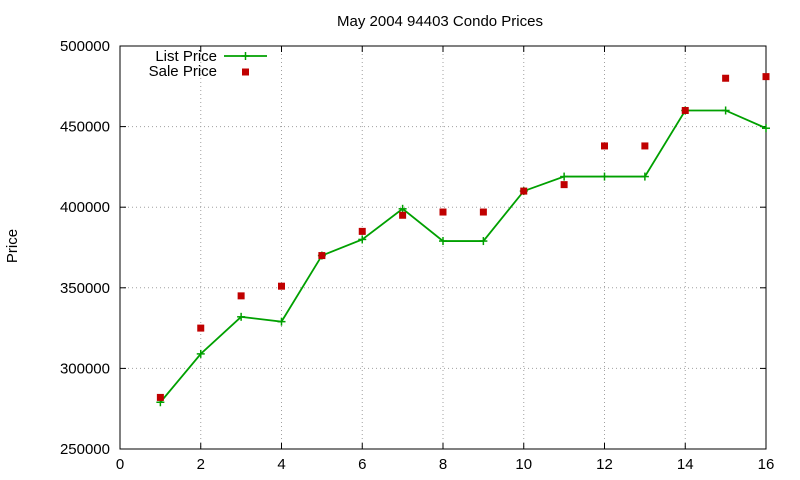 The width and height of the screenshot is (800, 480). I want to click on y-tick-label: 500000, so click(85, 46).